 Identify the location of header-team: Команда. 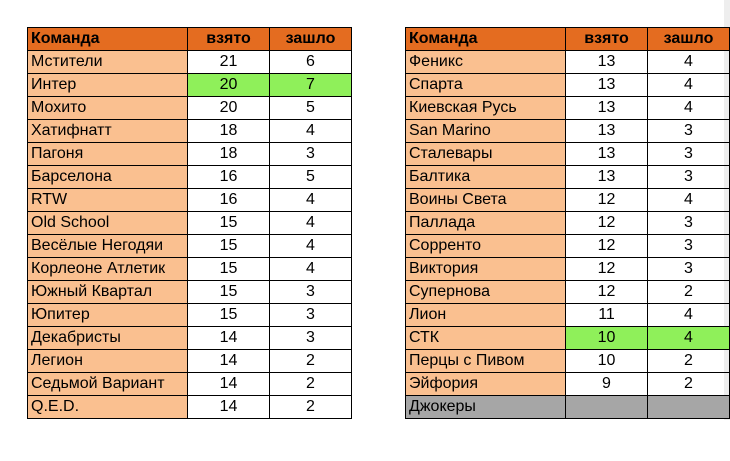
(107, 39).